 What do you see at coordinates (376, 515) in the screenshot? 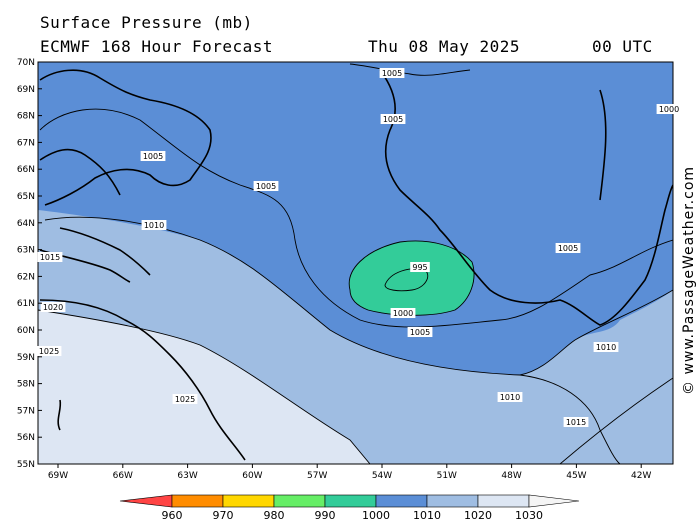
I see `legend-label: 1000` at bounding box center [376, 515].